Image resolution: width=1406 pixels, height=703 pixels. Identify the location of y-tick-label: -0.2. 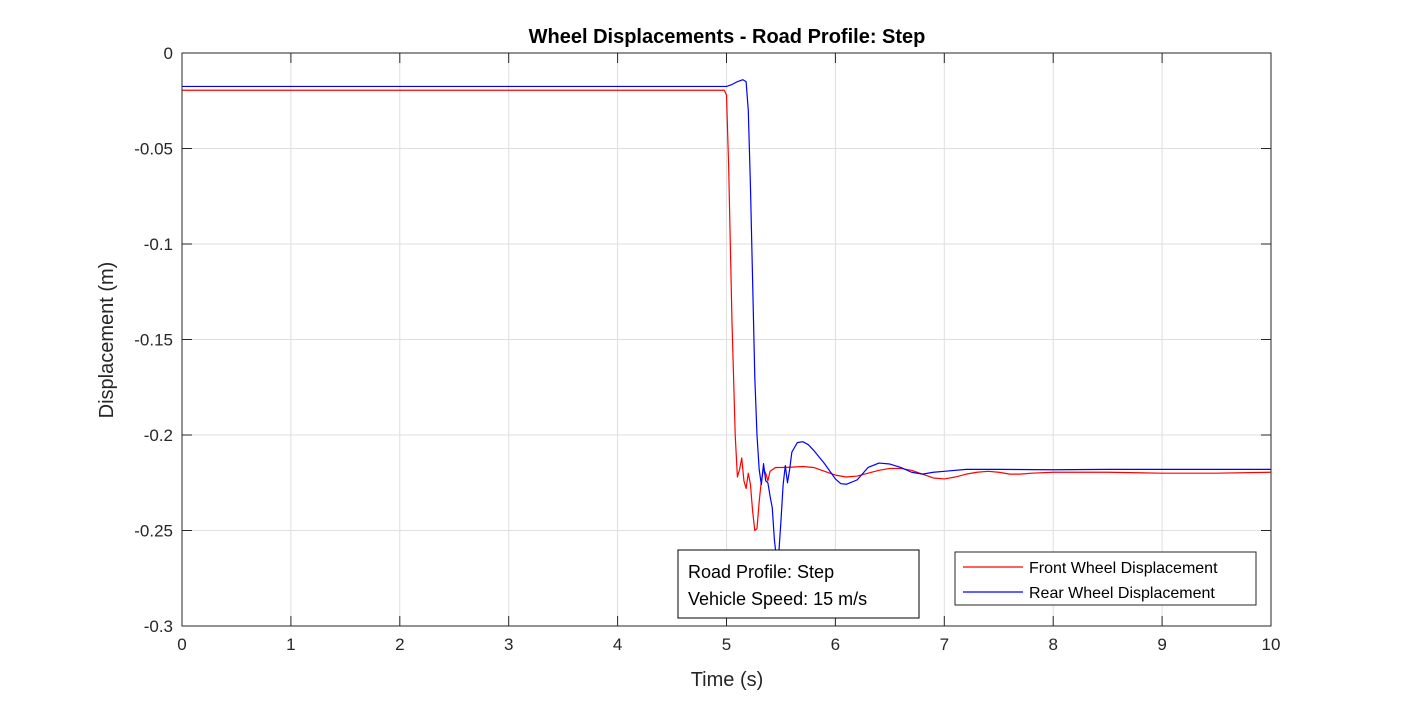
(158, 435).